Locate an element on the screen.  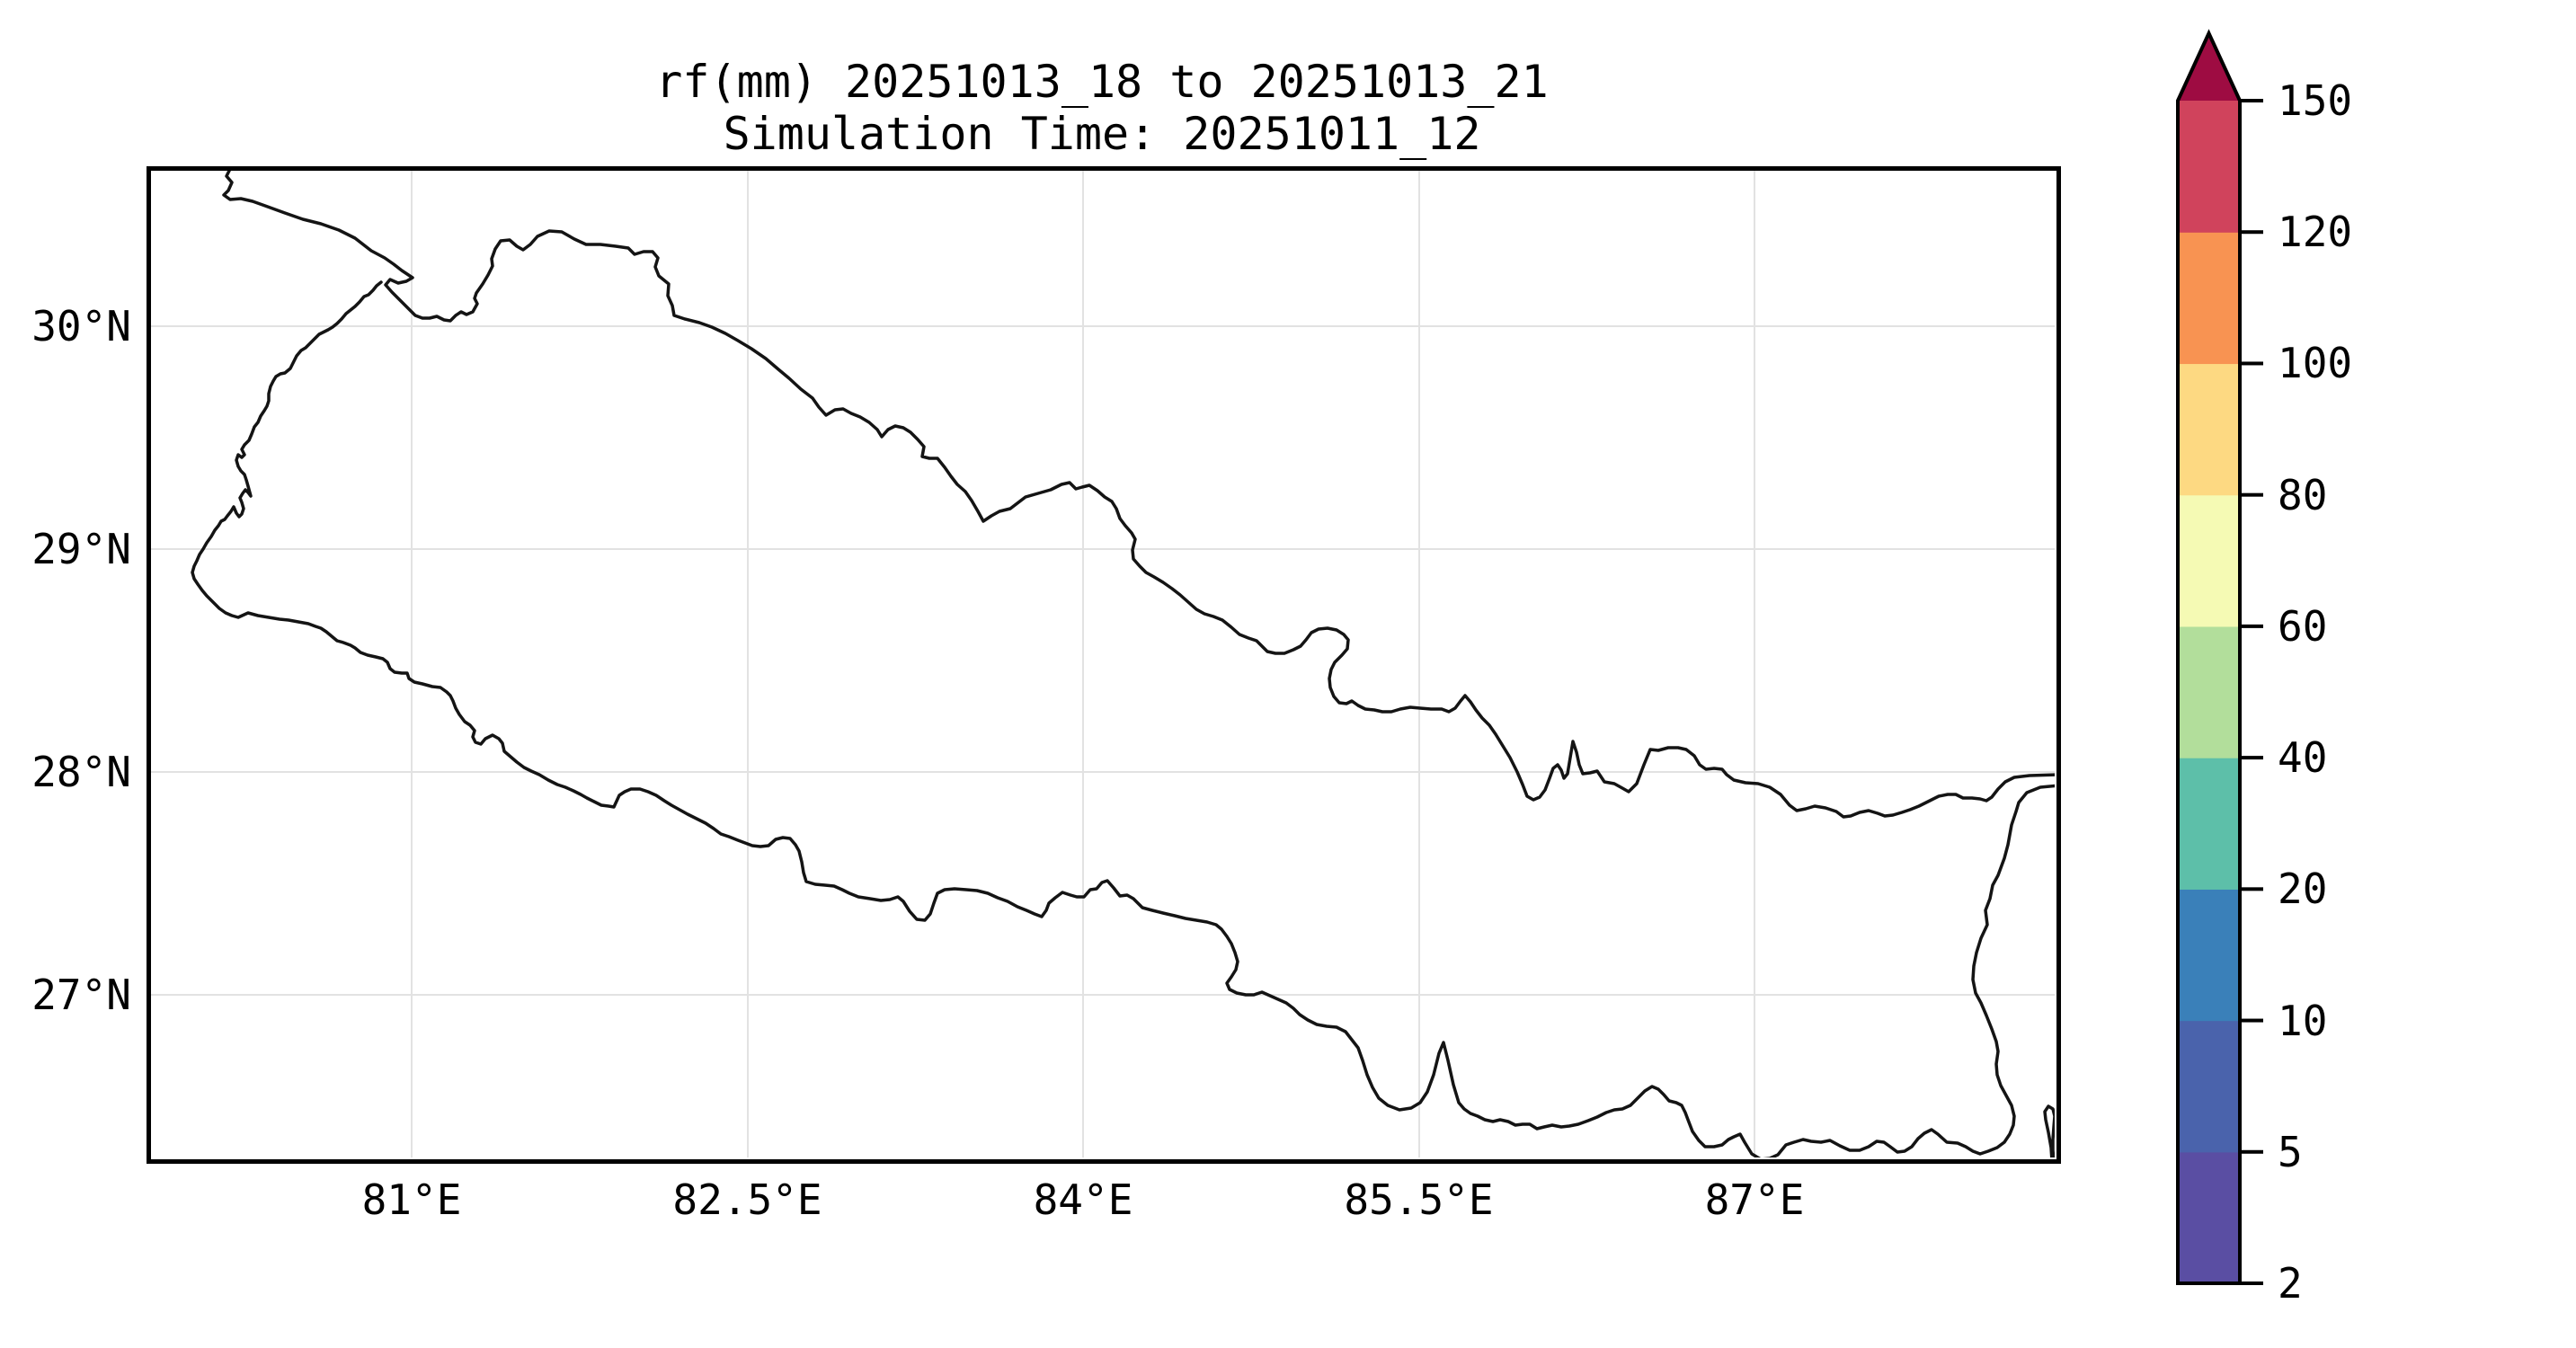
y-tick-label: 29°N is located at coordinates (81, 549).